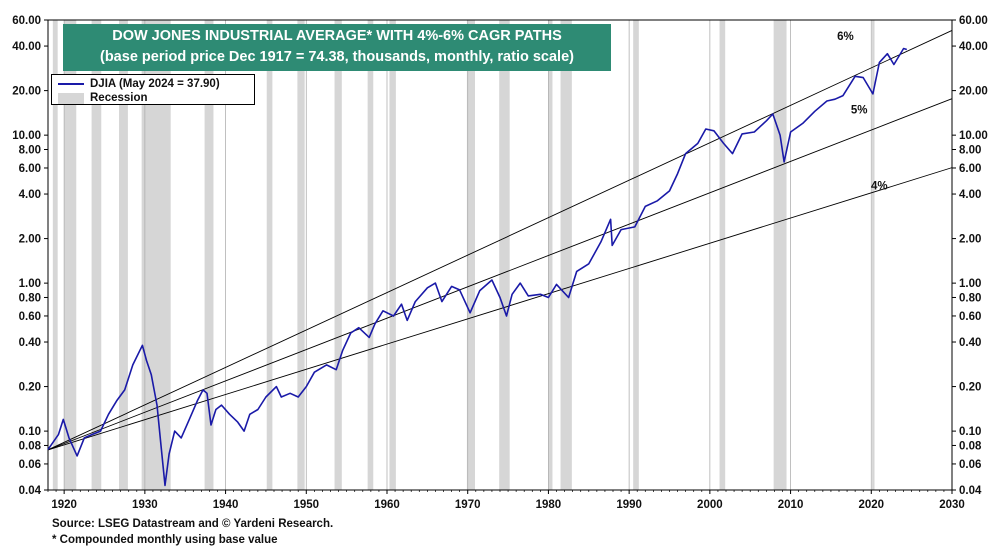  I want to click on annotation-6pct: 6%, so click(845, 37).